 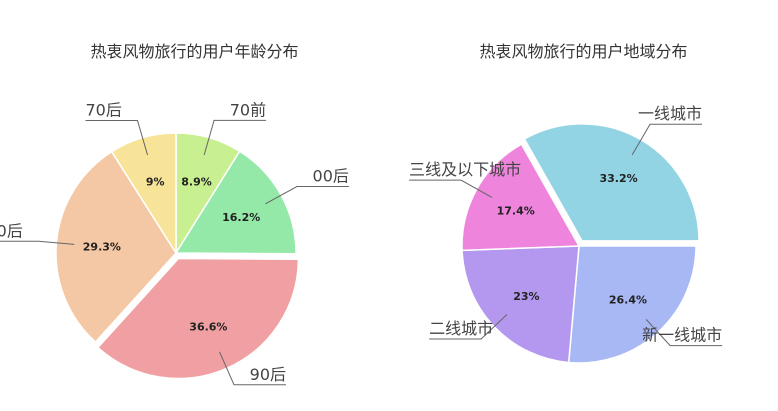 I want to click on slice-category-label: 80后, so click(x=11, y=230).